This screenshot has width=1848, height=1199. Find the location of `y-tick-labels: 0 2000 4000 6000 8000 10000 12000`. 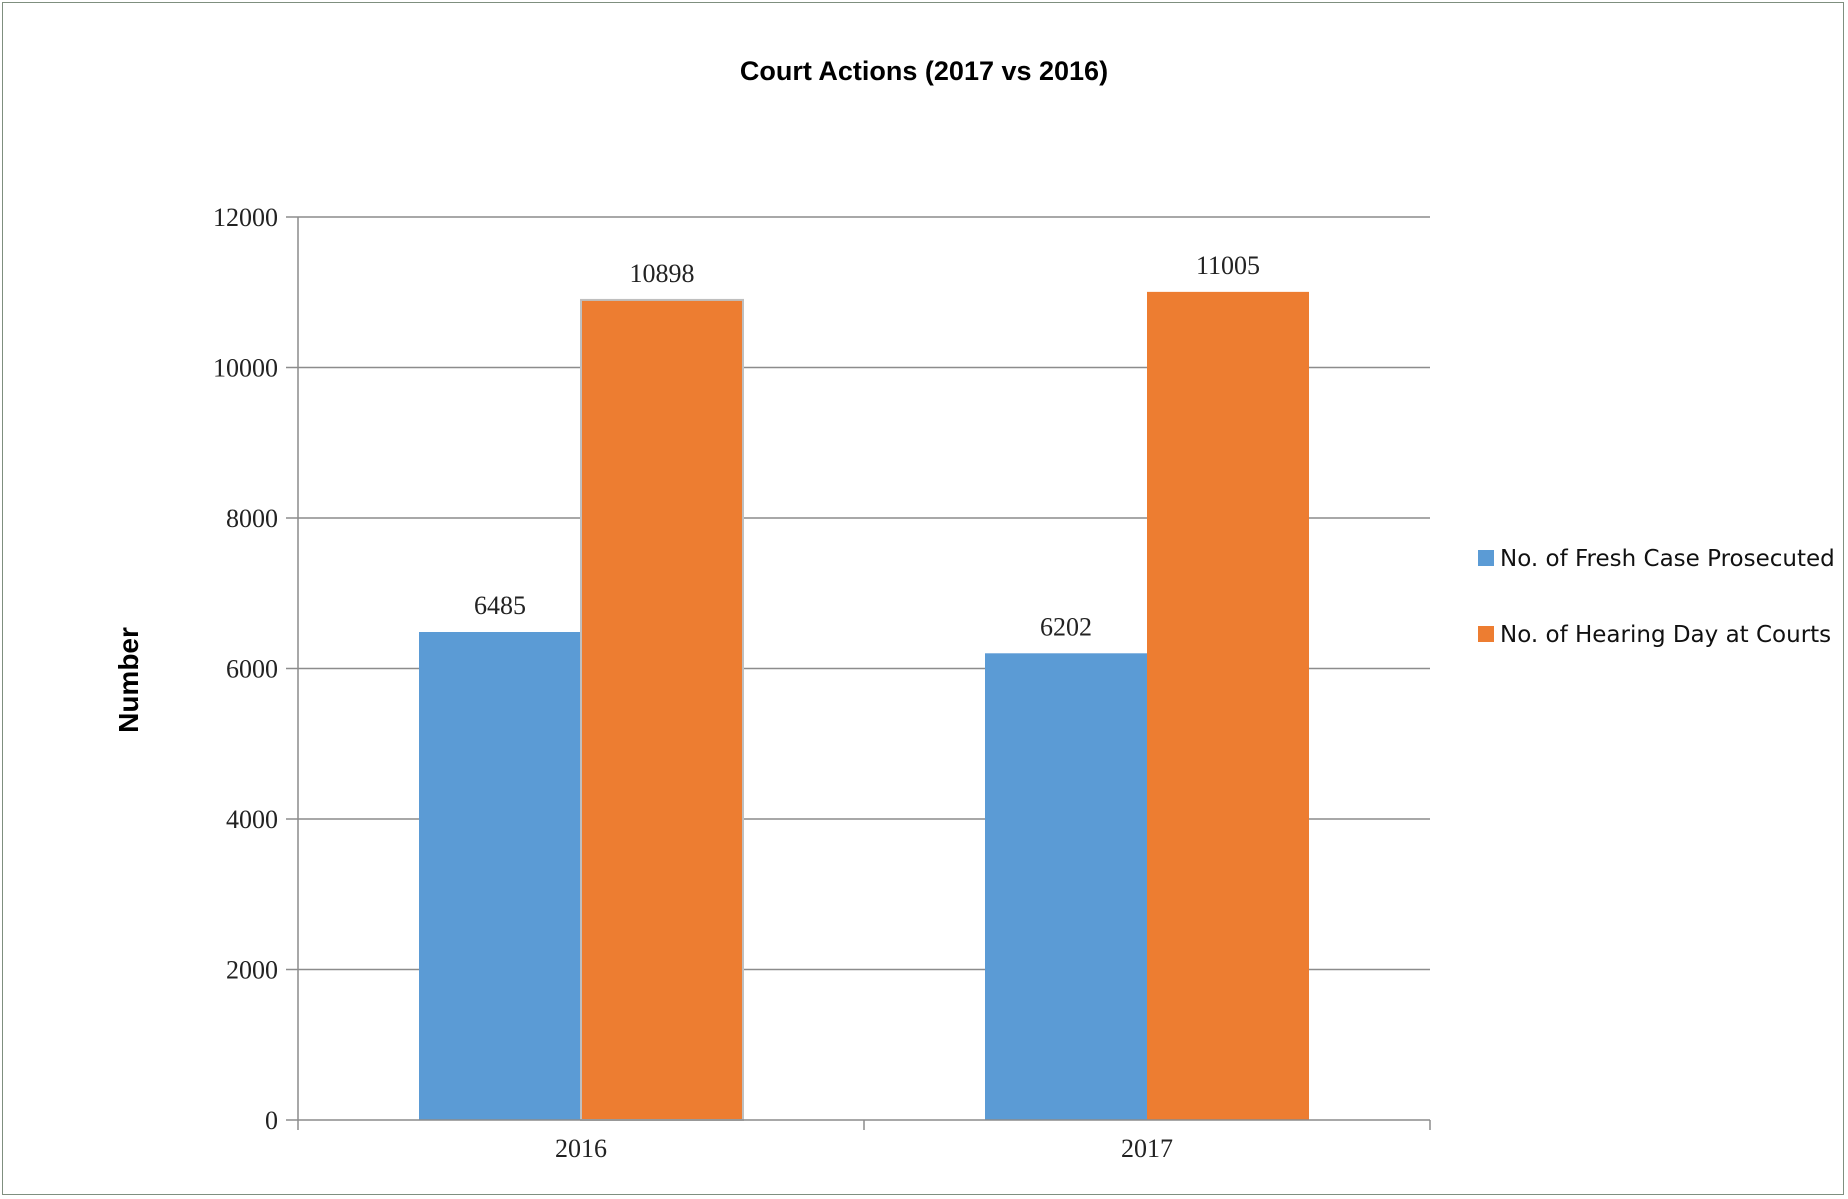

y-tick-labels: 0 2000 4000 6000 8000 10000 12000 is located at coordinates (245, 669).